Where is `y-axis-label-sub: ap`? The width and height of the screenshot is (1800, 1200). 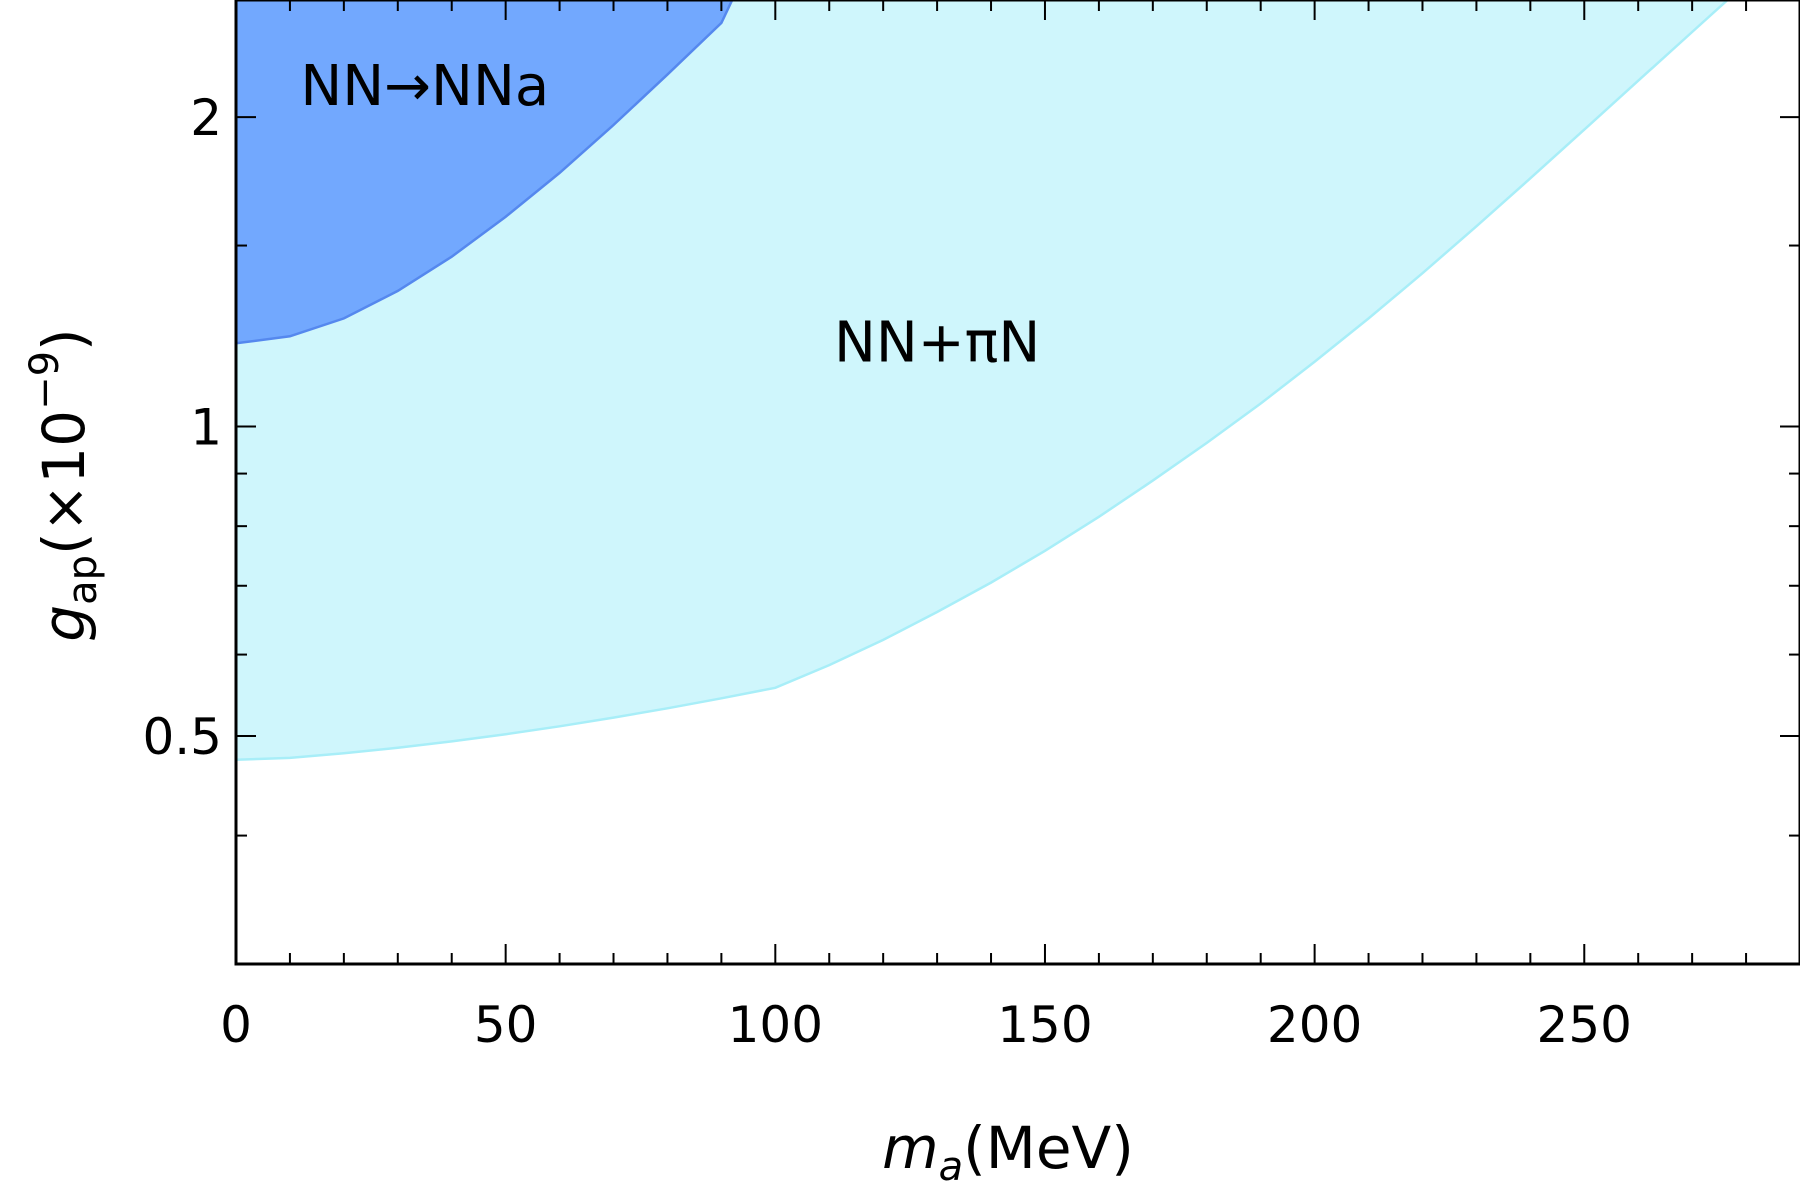
y-axis-label-sub: ap is located at coordinates (83, 580).